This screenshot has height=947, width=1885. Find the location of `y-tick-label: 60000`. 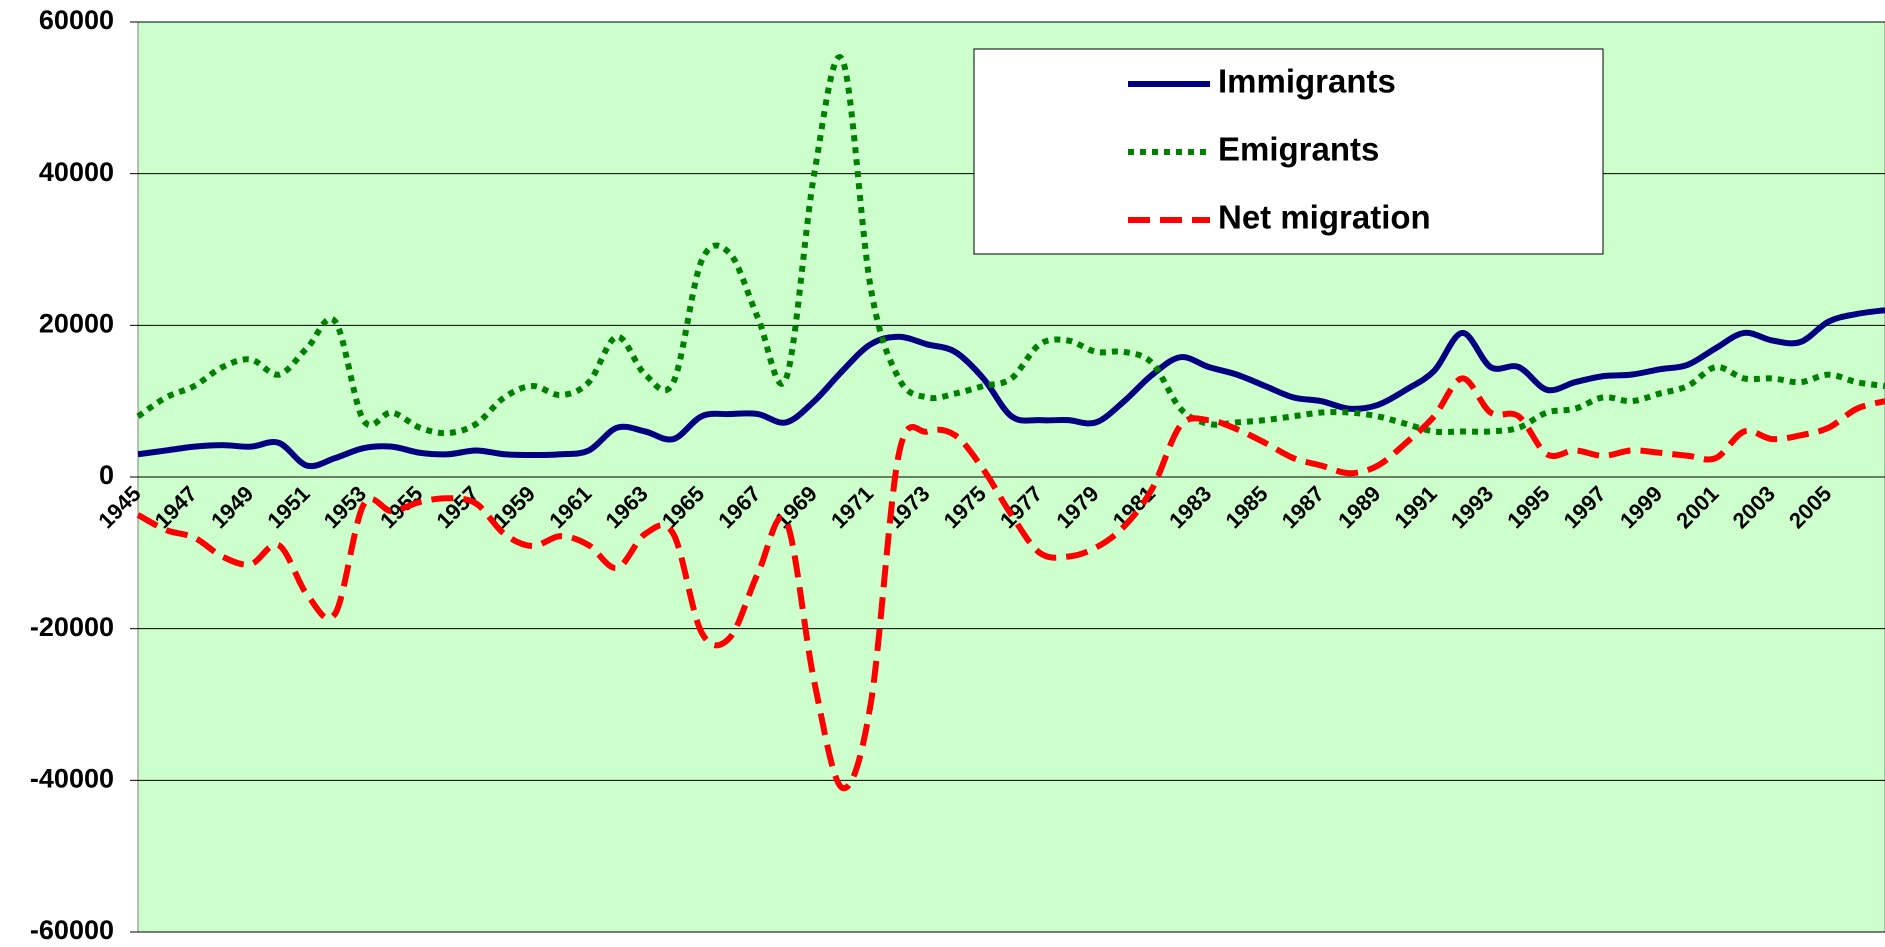

y-tick-label: 60000 is located at coordinates (76, 20).